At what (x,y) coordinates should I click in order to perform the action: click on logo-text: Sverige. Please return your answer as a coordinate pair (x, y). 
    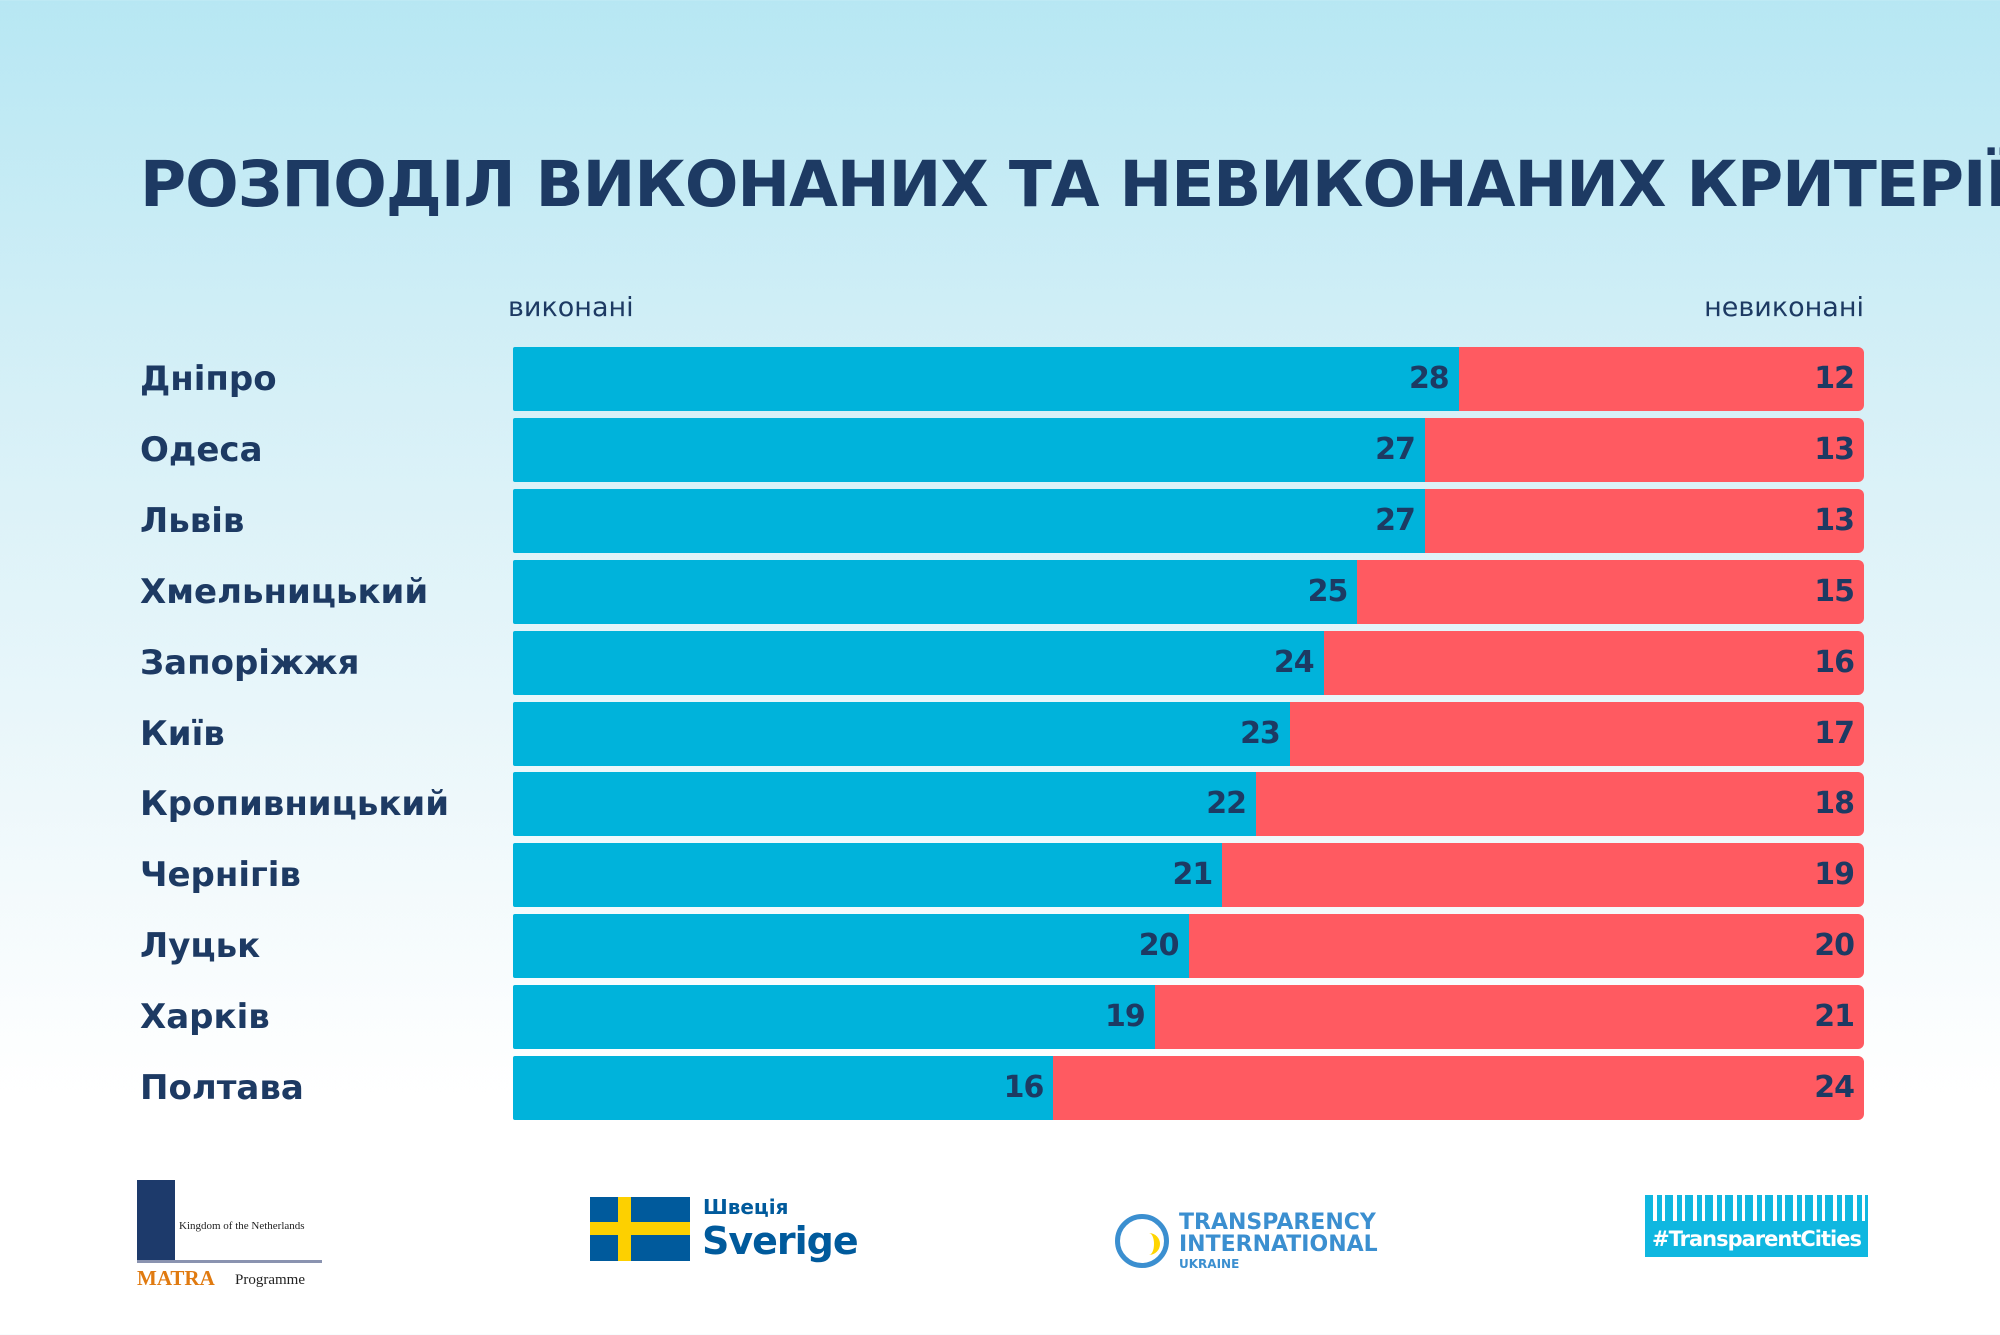
    Looking at the image, I should click on (780, 1241).